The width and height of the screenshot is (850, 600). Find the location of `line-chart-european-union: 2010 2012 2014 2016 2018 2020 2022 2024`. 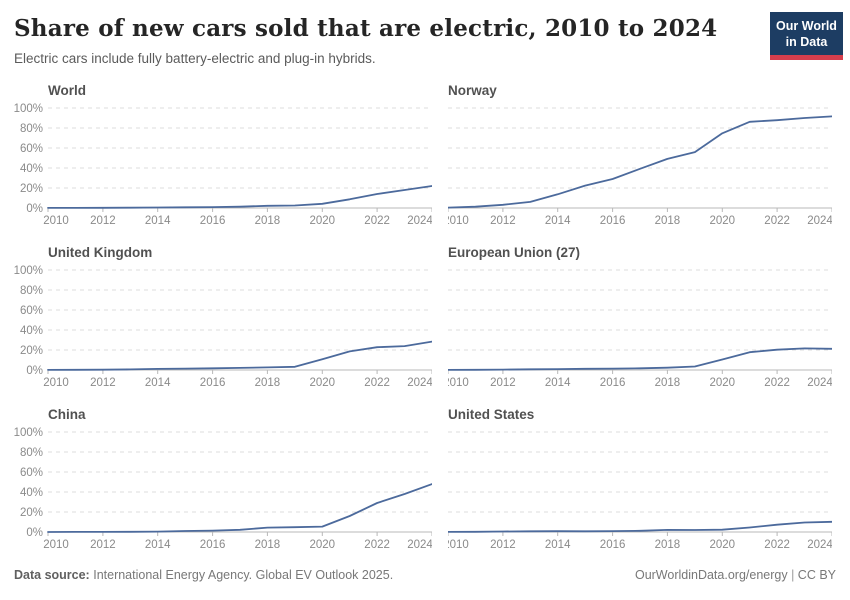

line-chart-european-union: 2010 2012 2014 2016 2018 2020 2022 2024 is located at coordinates (640, 329).